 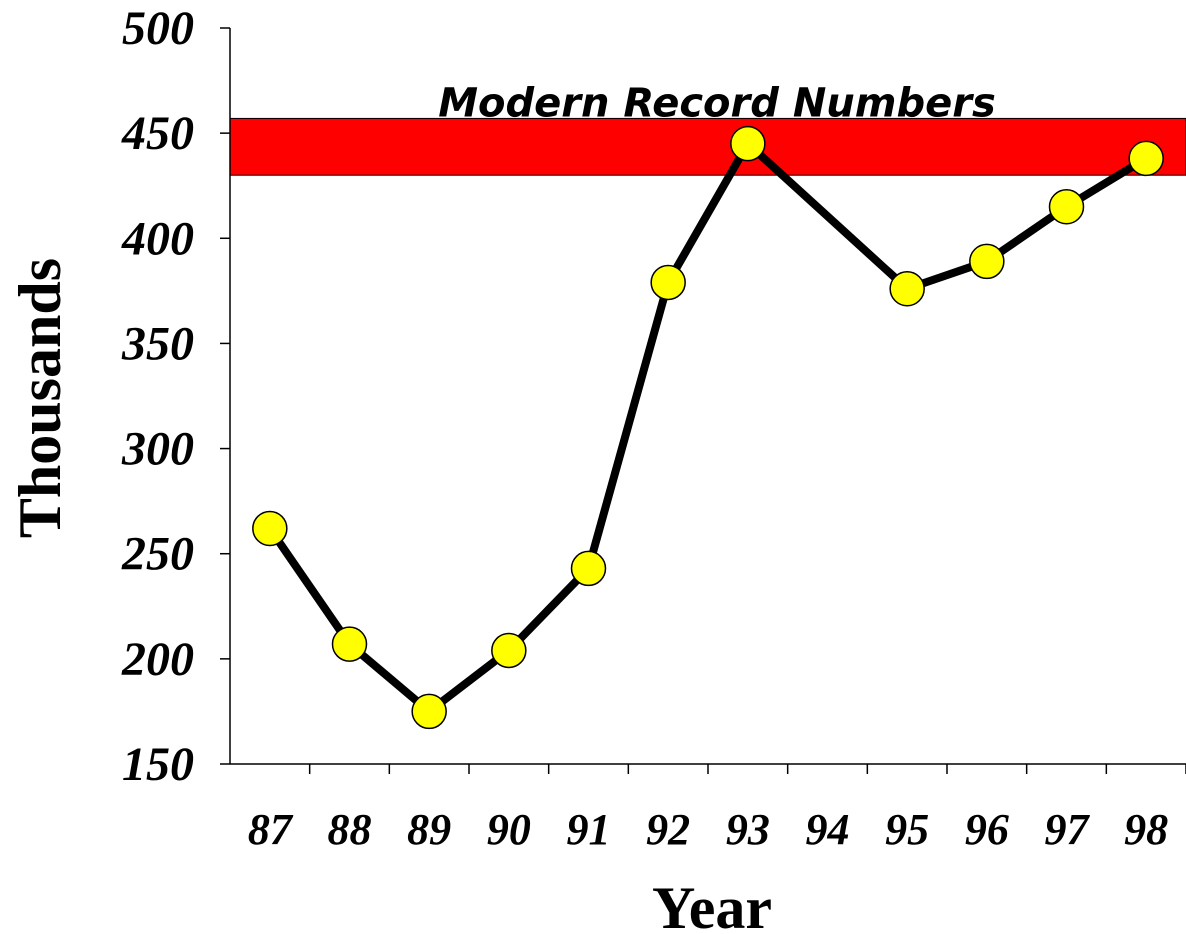 I want to click on record-band, so click(x=707, y=146).